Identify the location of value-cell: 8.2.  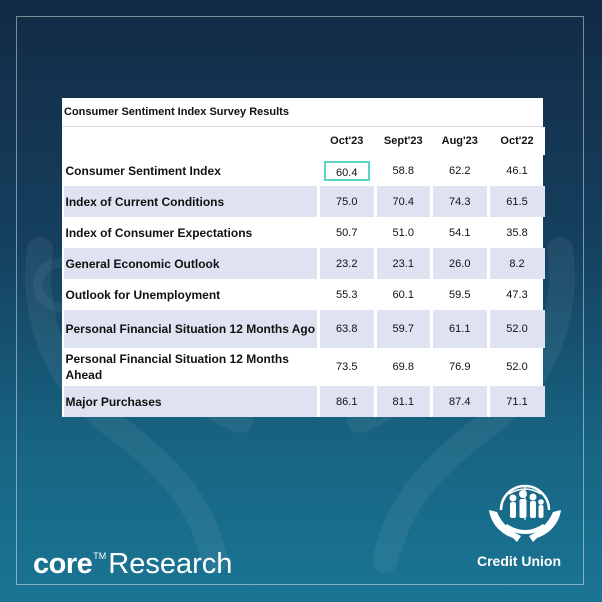
(515, 263).